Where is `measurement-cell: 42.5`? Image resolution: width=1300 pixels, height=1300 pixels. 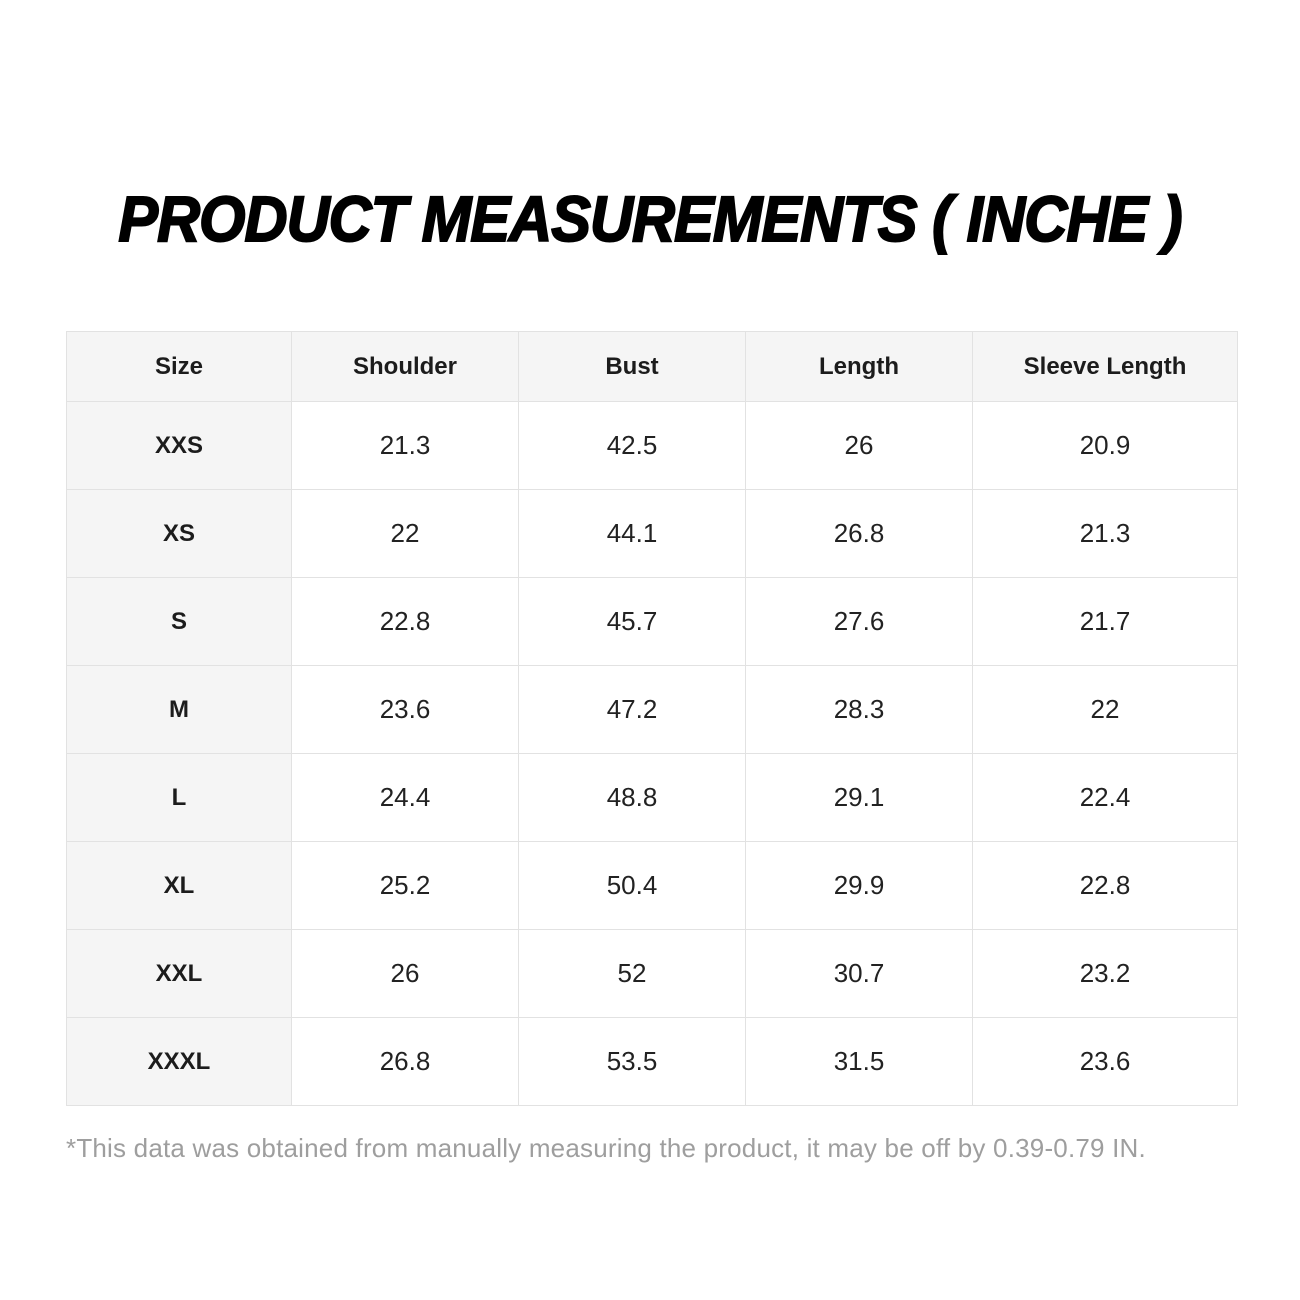
measurement-cell: 42.5 is located at coordinates (632, 445).